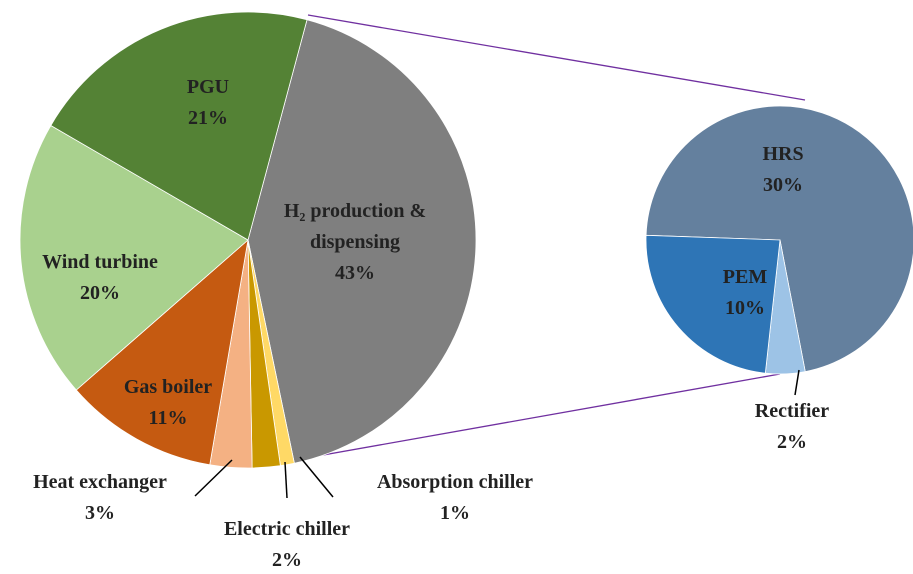 This screenshot has height=574, width=913. Describe the element at coordinates (208, 103) in the screenshot. I see `slice-label: PGU 21%` at that location.